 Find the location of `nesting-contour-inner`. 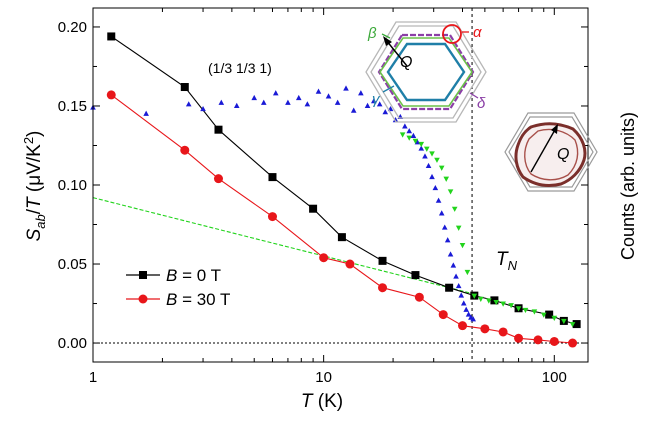

nesting-contour-inner is located at coordinates (551, 154).